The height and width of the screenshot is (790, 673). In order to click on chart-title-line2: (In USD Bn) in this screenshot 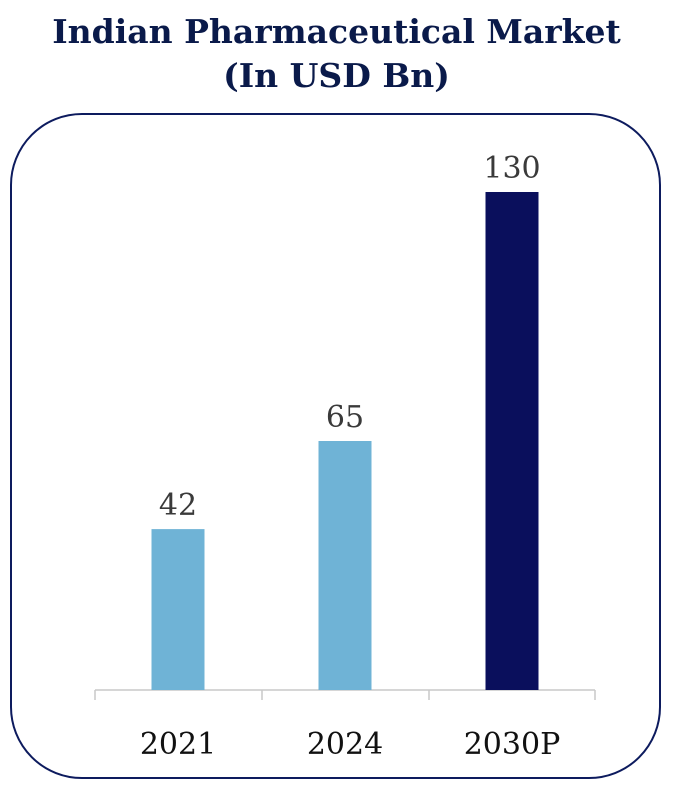, I will do `click(336, 75)`.